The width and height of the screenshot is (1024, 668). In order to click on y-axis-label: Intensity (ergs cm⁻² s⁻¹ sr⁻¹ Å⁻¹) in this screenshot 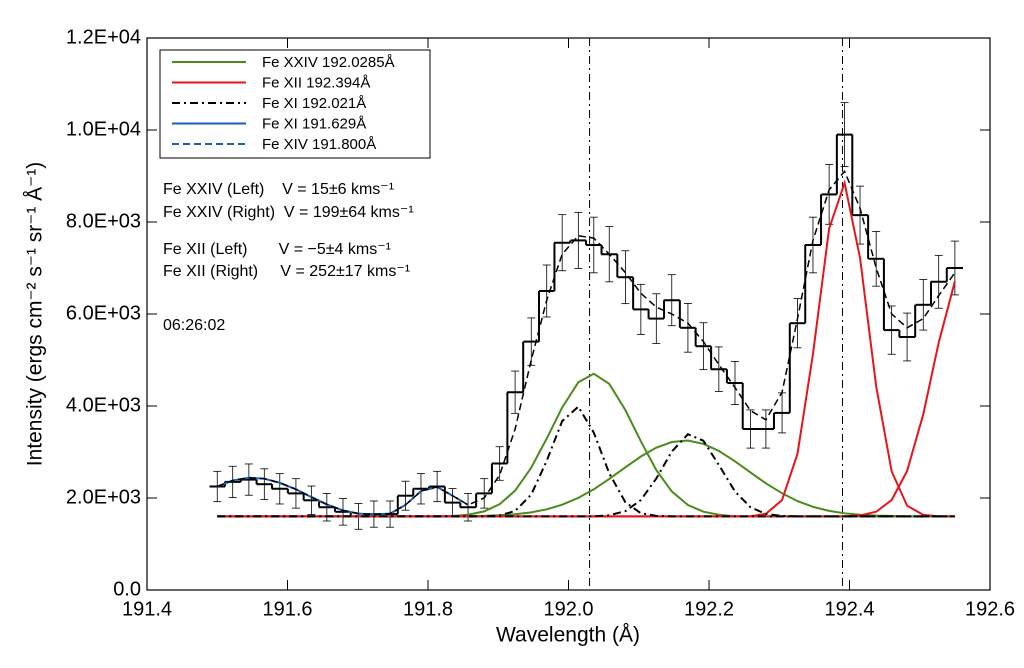, I will do `click(35, 314)`.